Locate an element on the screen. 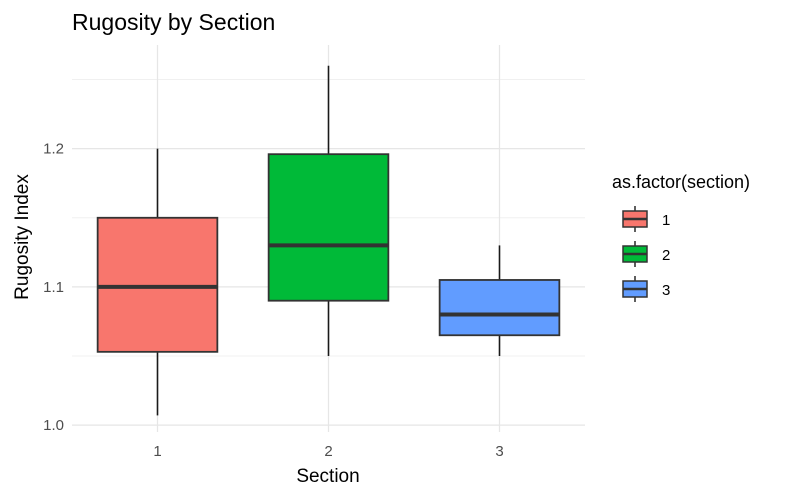 The width and height of the screenshot is (808, 501). x-axis: 1 2 3 is located at coordinates (328, 451).